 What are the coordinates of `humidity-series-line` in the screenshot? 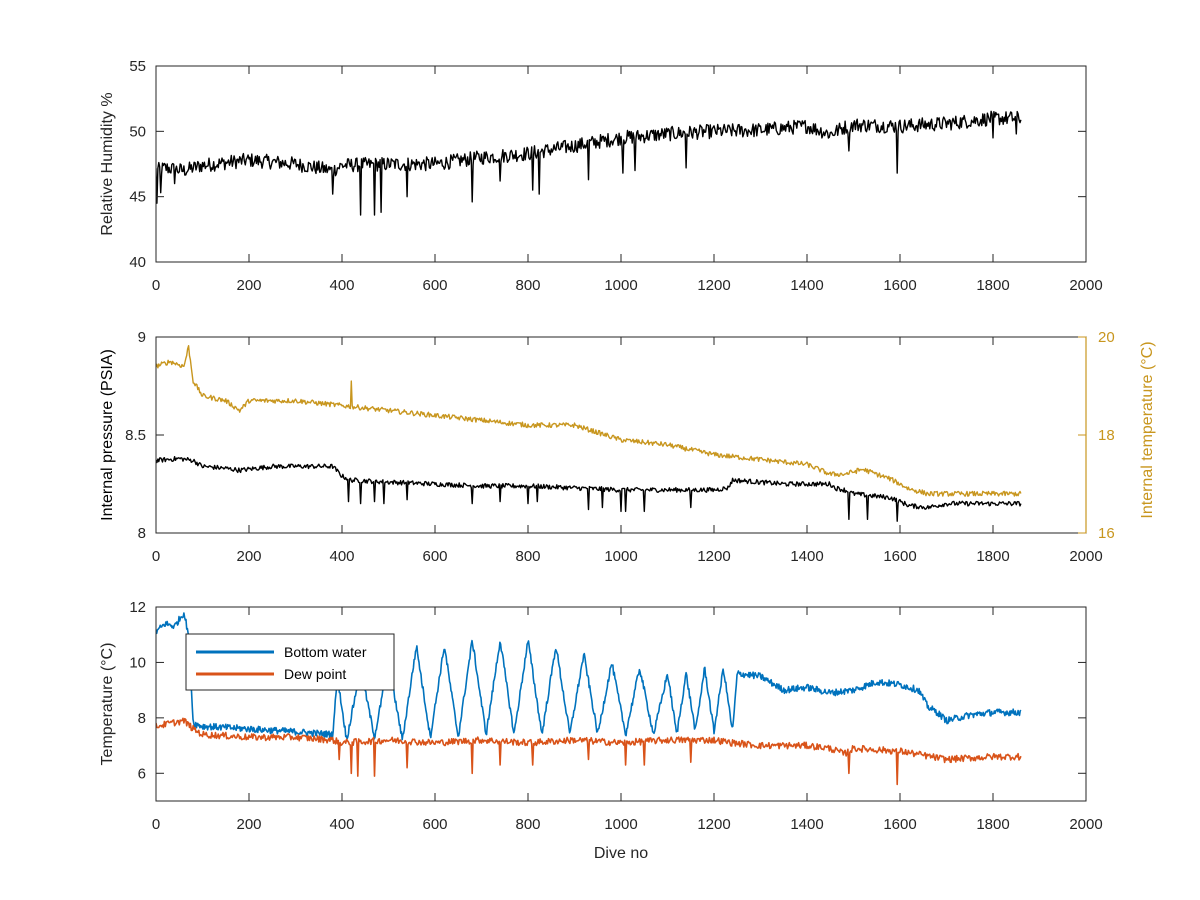 It's located at (589, 163).